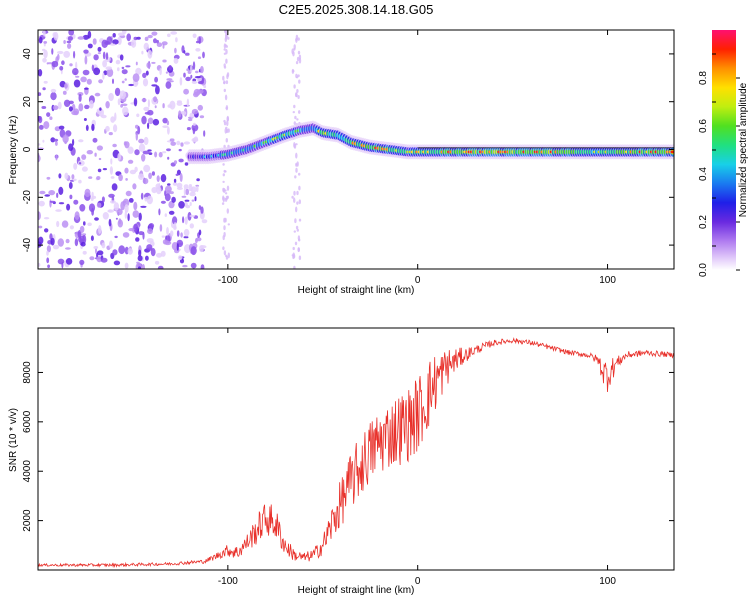 The width and height of the screenshot is (750, 600). Describe the element at coordinates (27, 421) in the screenshot. I see `y-tick-label: 6000` at that location.